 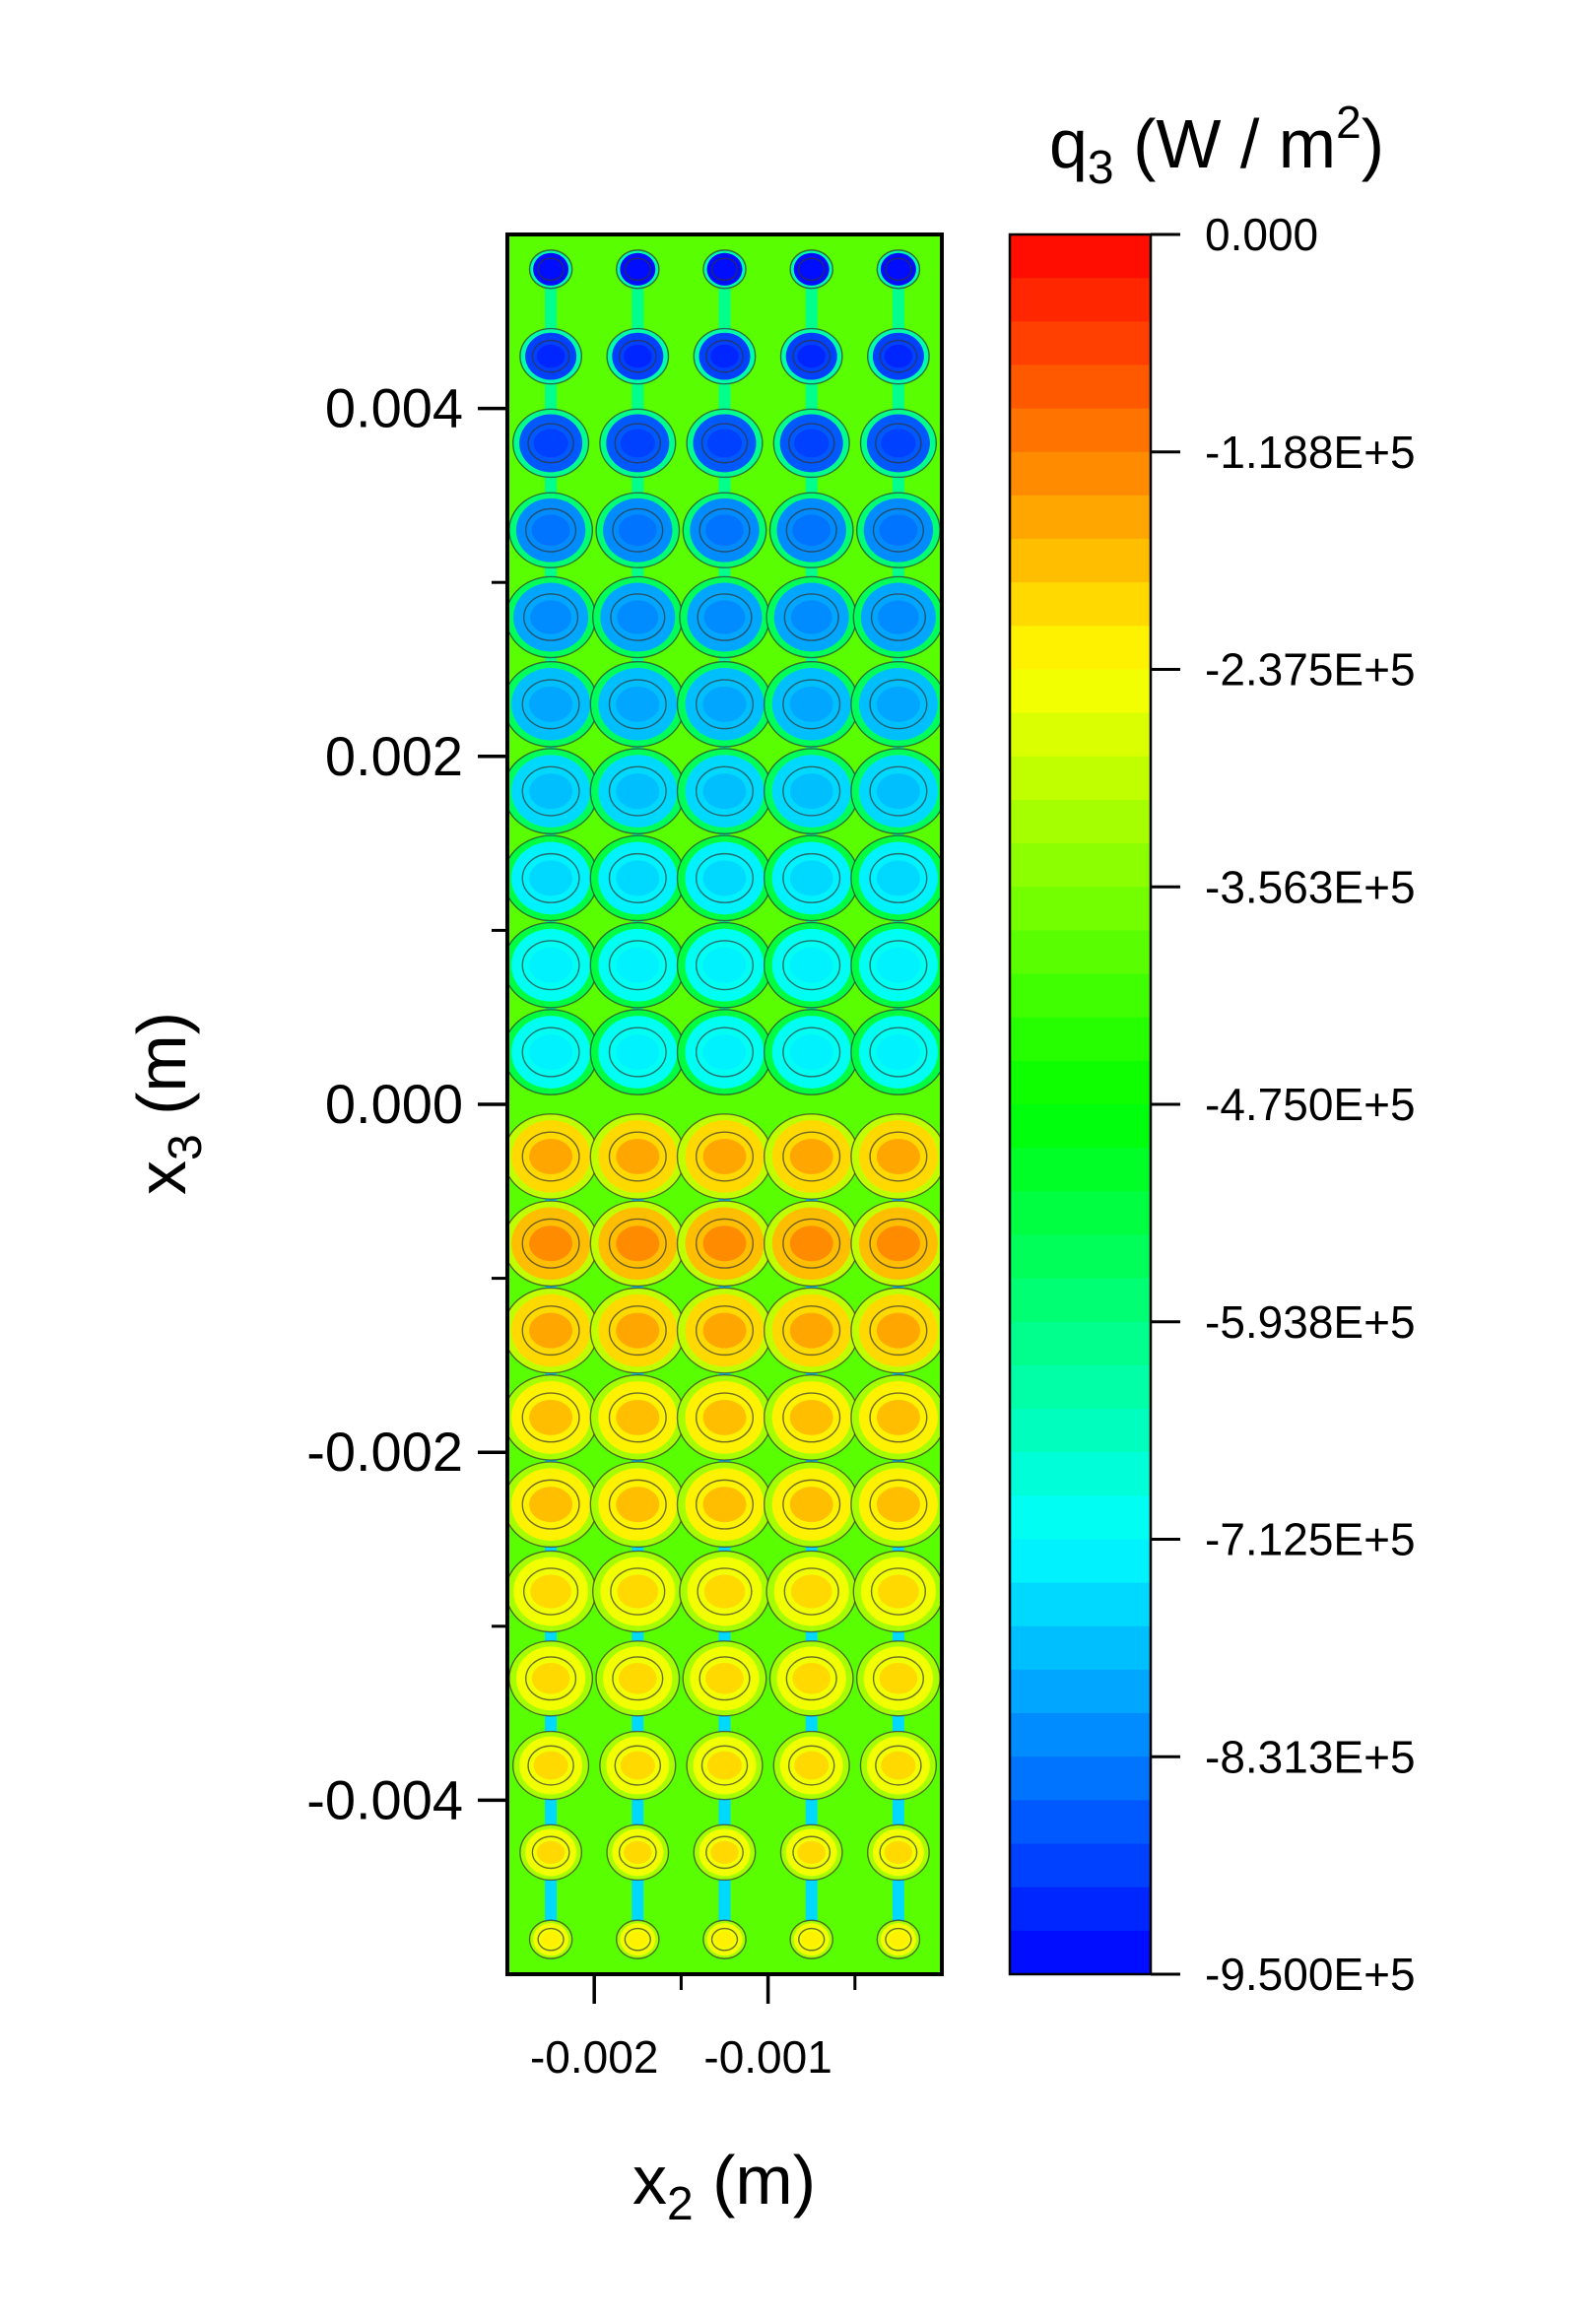 What do you see at coordinates (161, 1073) in the screenshot?
I see `y-axis-label-unit: (m)` at bounding box center [161, 1073].